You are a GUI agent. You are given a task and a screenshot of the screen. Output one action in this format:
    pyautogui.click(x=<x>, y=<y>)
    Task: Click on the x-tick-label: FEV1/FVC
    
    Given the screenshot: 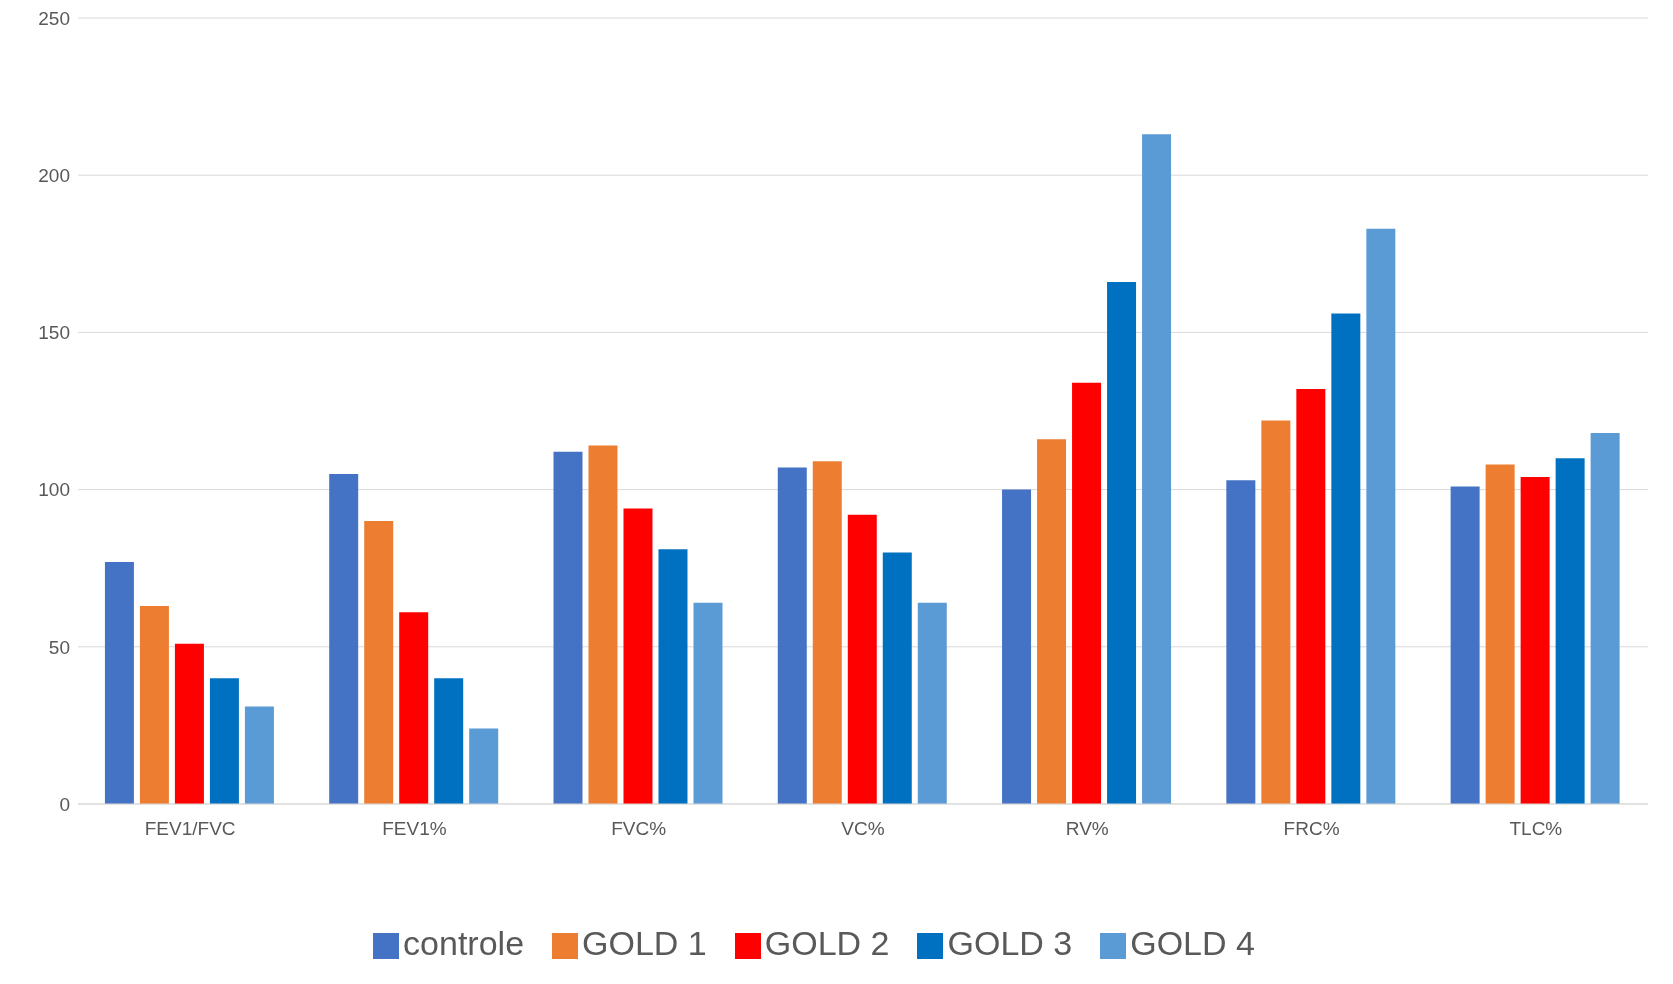 What is the action you would take?
    pyautogui.click(x=190, y=829)
    